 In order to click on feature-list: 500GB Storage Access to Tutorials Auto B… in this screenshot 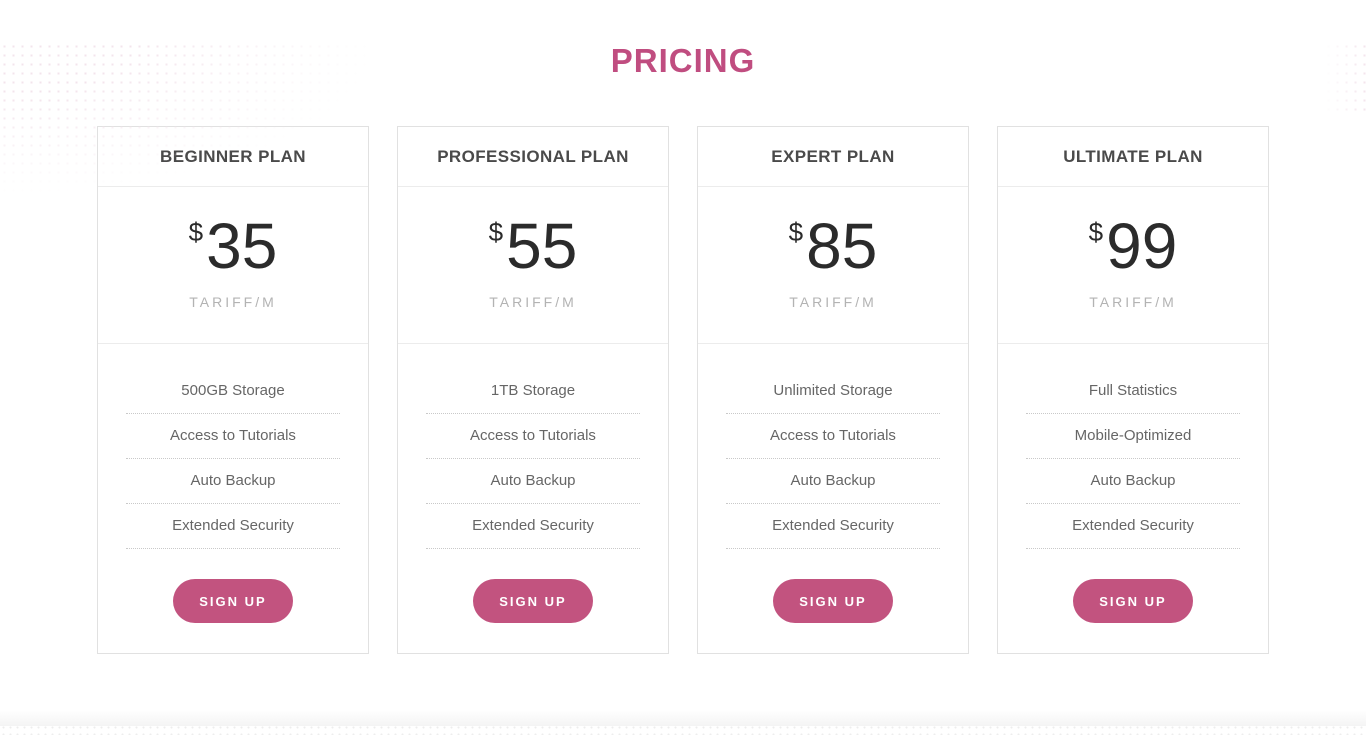, I will do `click(233, 459)`.